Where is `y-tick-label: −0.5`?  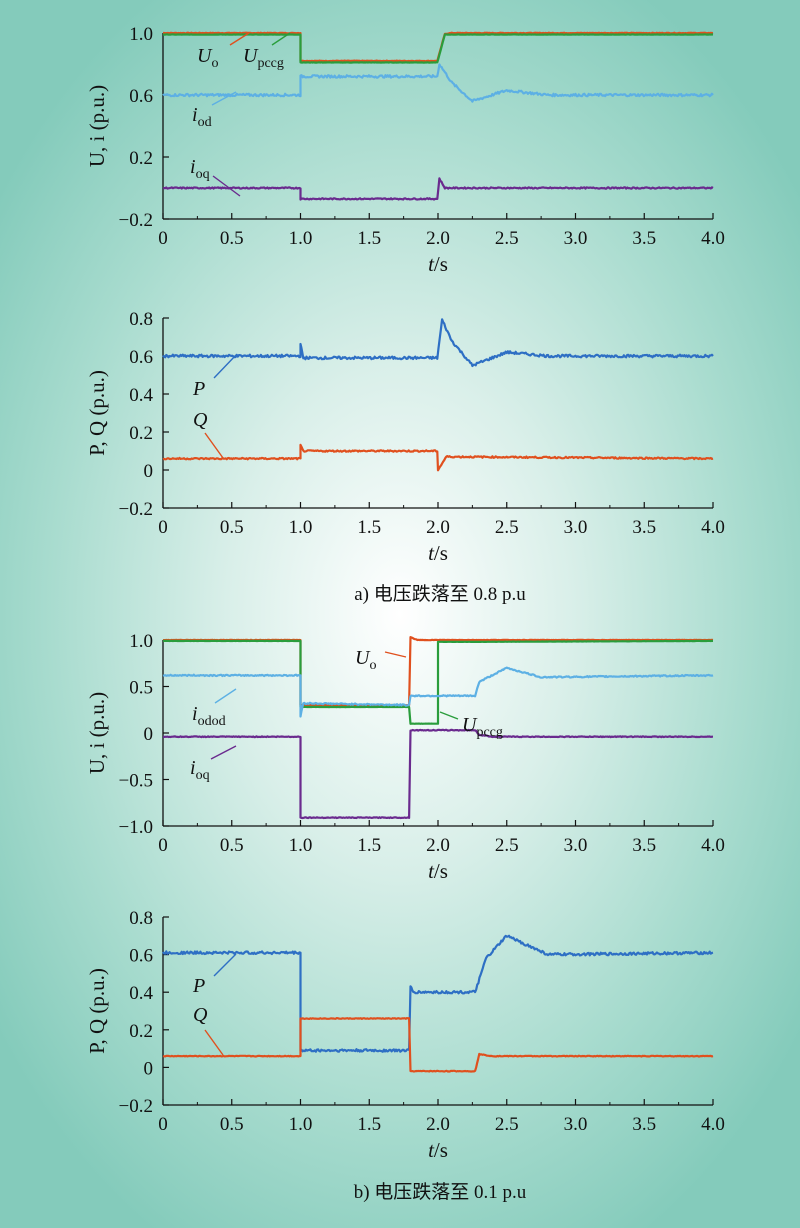 y-tick-label: −0.5 is located at coordinates (136, 781).